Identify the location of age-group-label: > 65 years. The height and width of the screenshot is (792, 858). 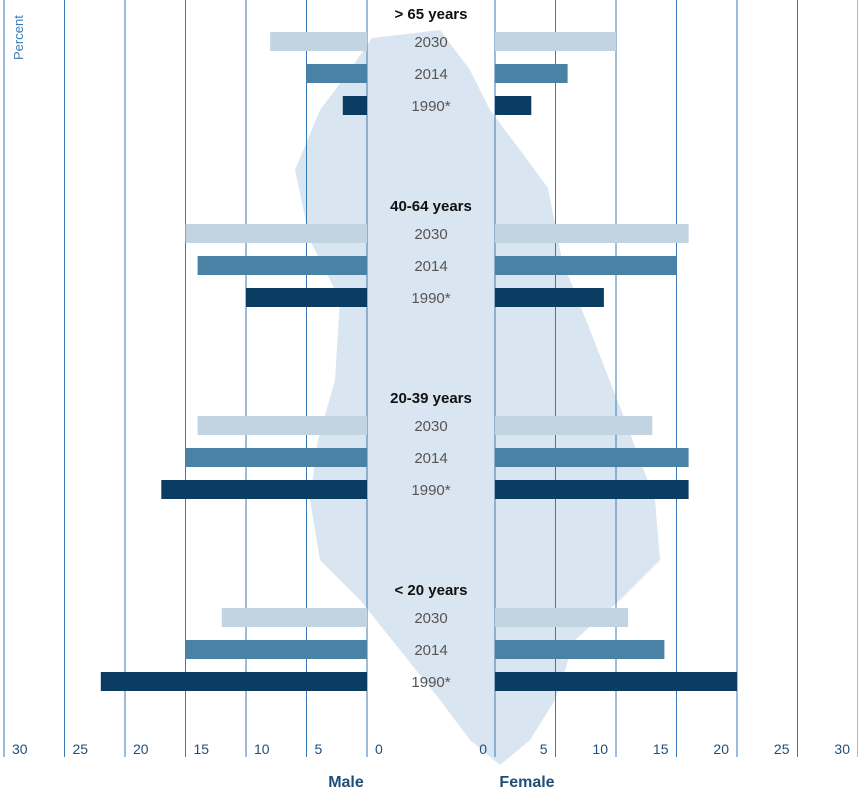
(431, 14).